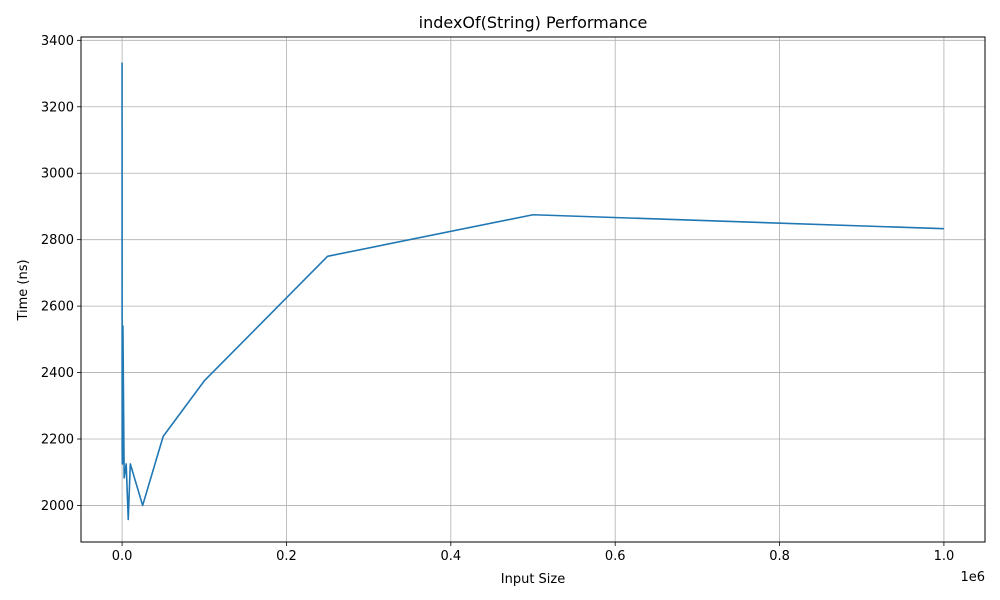  Describe the element at coordinates (122, 556) in the screenshot. I see `x-tick-label: 0.0` at that location.